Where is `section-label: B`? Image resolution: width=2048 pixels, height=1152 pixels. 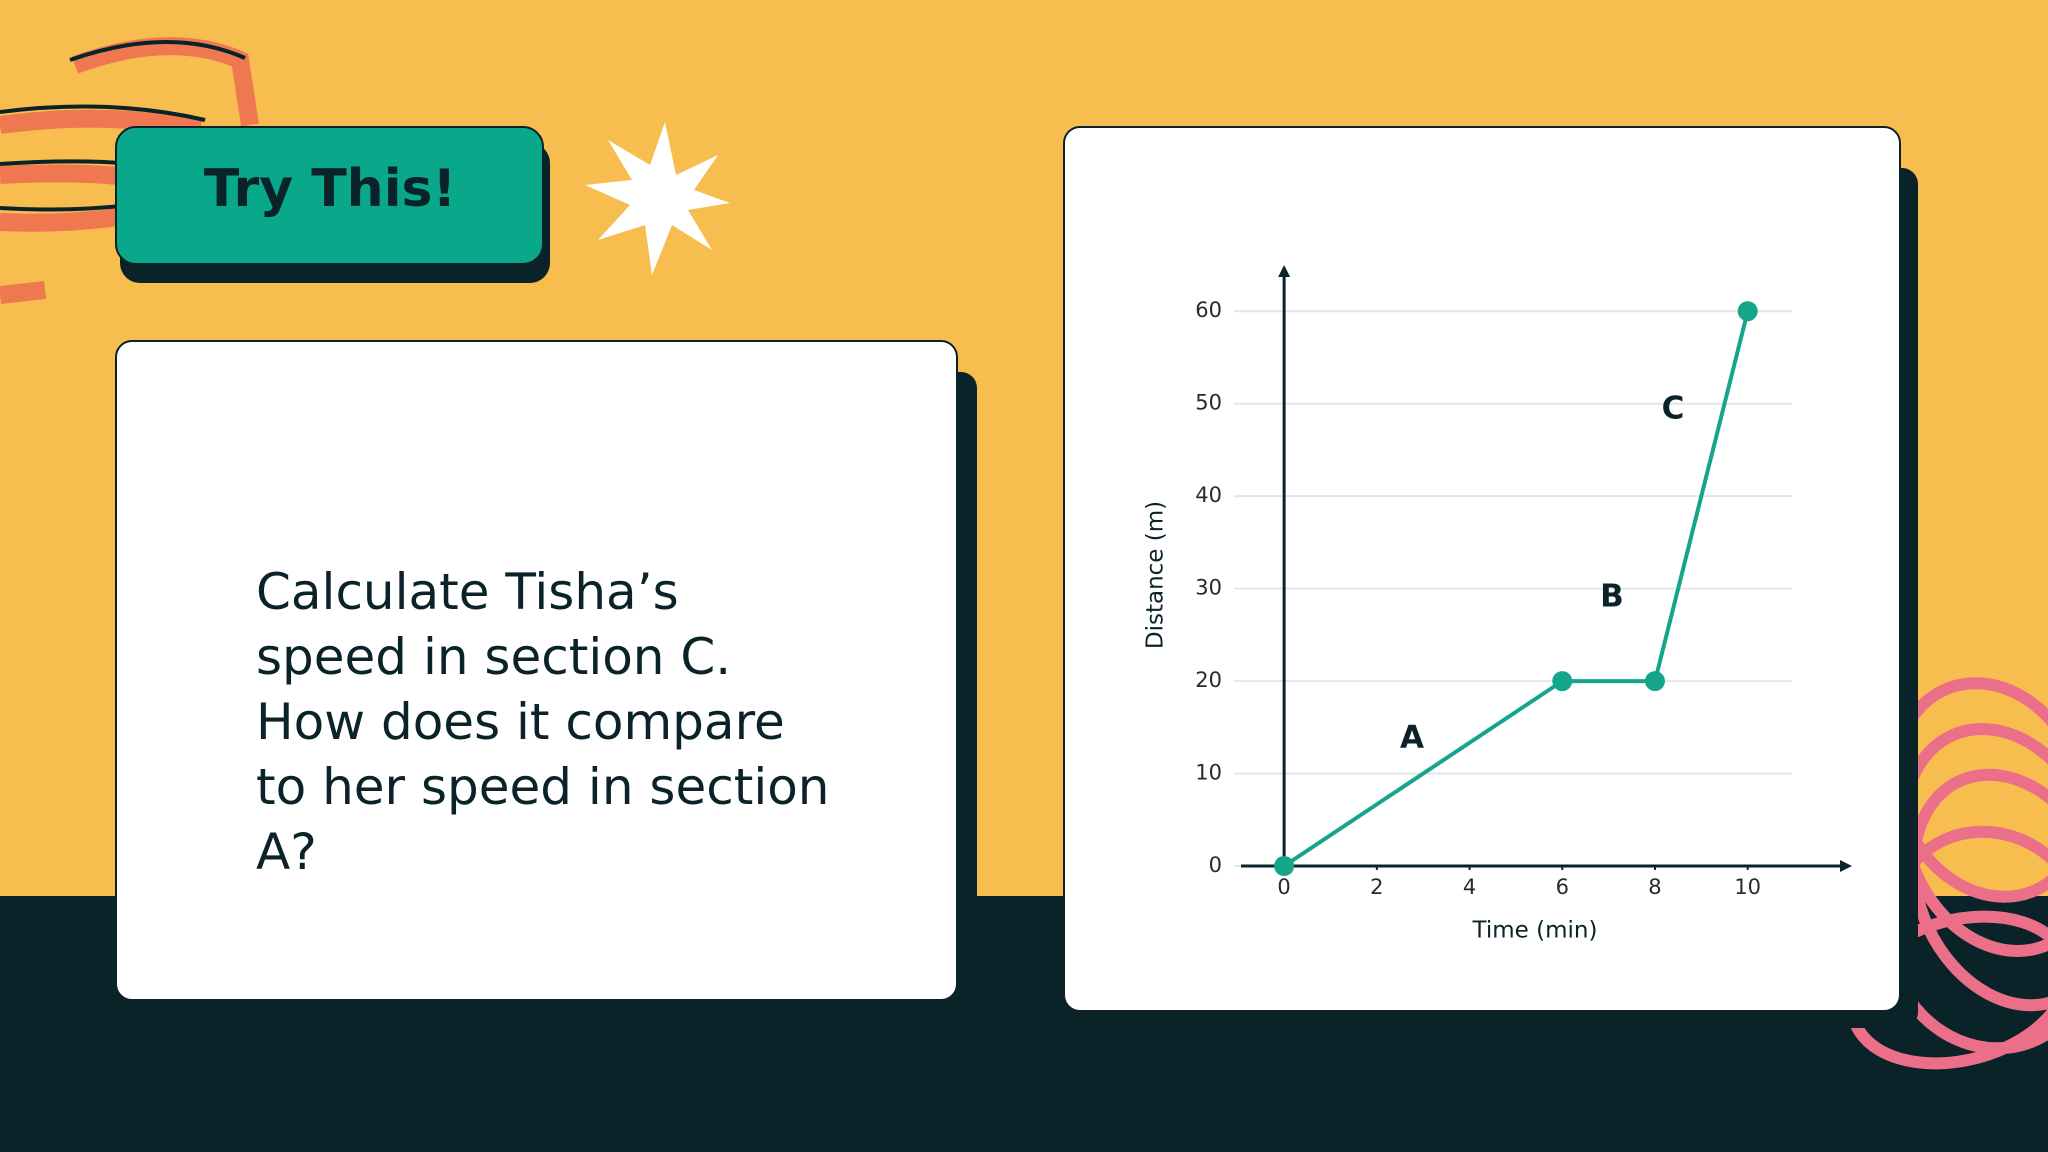 section-label: B is located at coordinates (1612, 597).